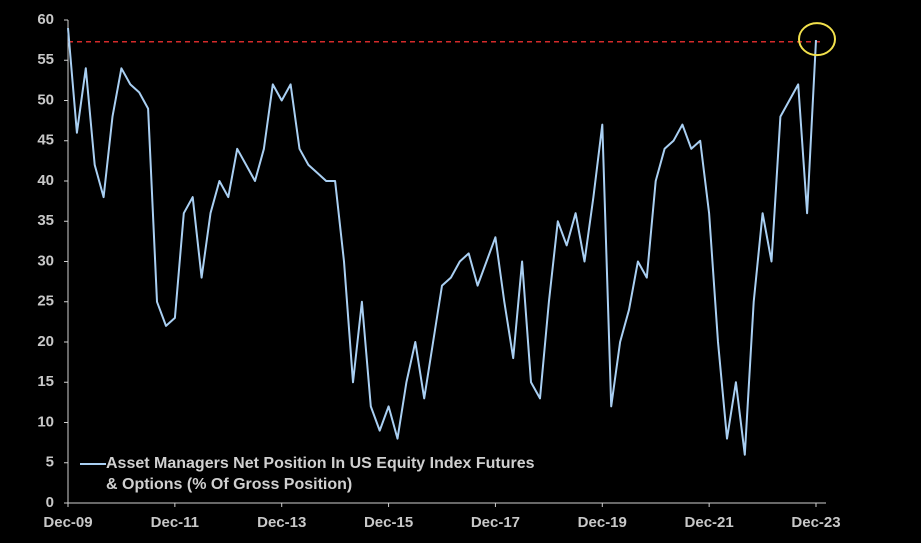 This screenshot has width=921, height=543. Describe the element at coordinates (45, 381) in the screenshot. I see `y-tick-label: 15` at that location.